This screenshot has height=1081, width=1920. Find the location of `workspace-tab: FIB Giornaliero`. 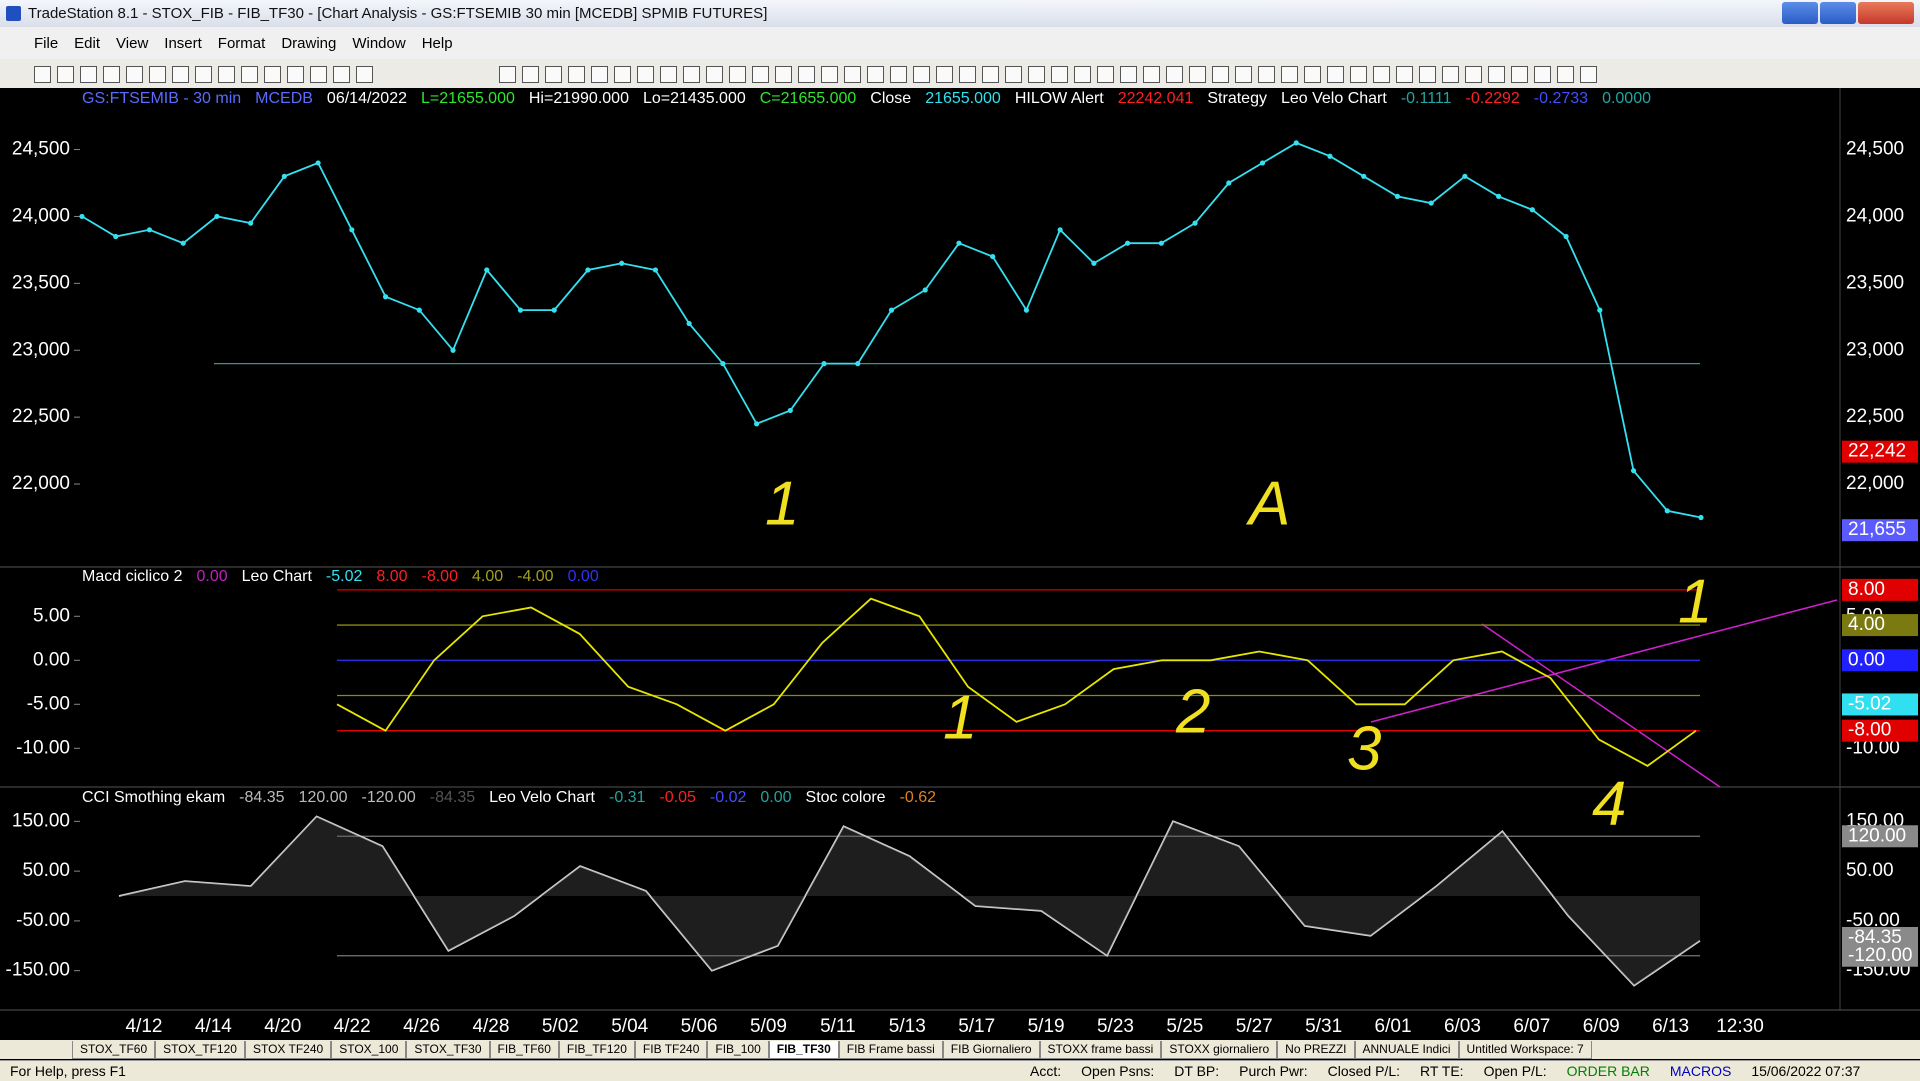

workspace-tab: FIB Giornaliero is located at coordinates (991, 1049).